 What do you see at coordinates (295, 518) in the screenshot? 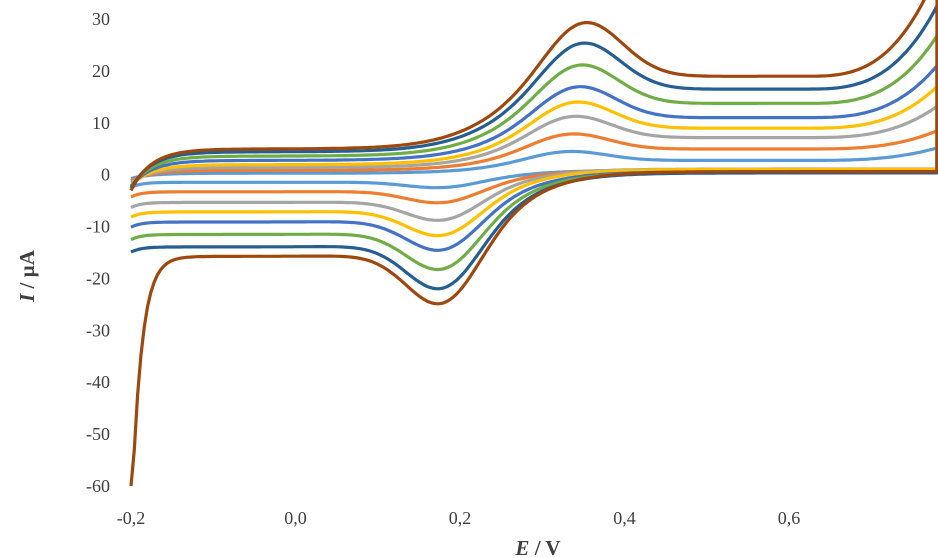
I see `x-tick-label: 0,0` at bounding box center [295, 518].